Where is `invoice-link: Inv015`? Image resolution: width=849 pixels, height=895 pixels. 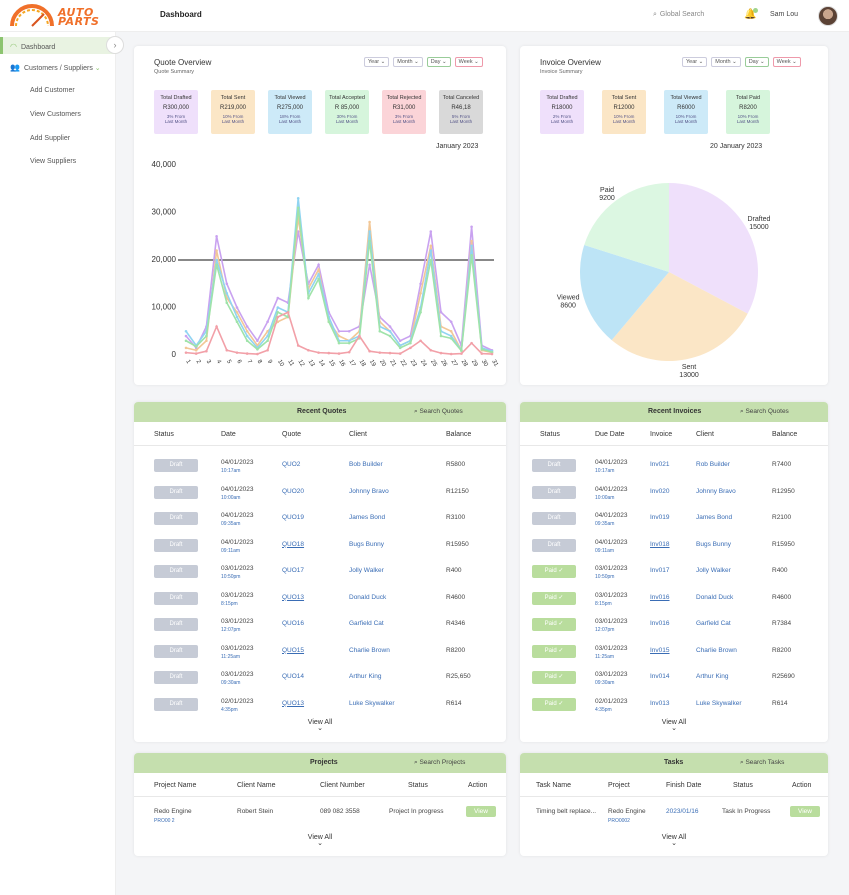
invoice-link: Inv015 is located at coordinates (660, 650).